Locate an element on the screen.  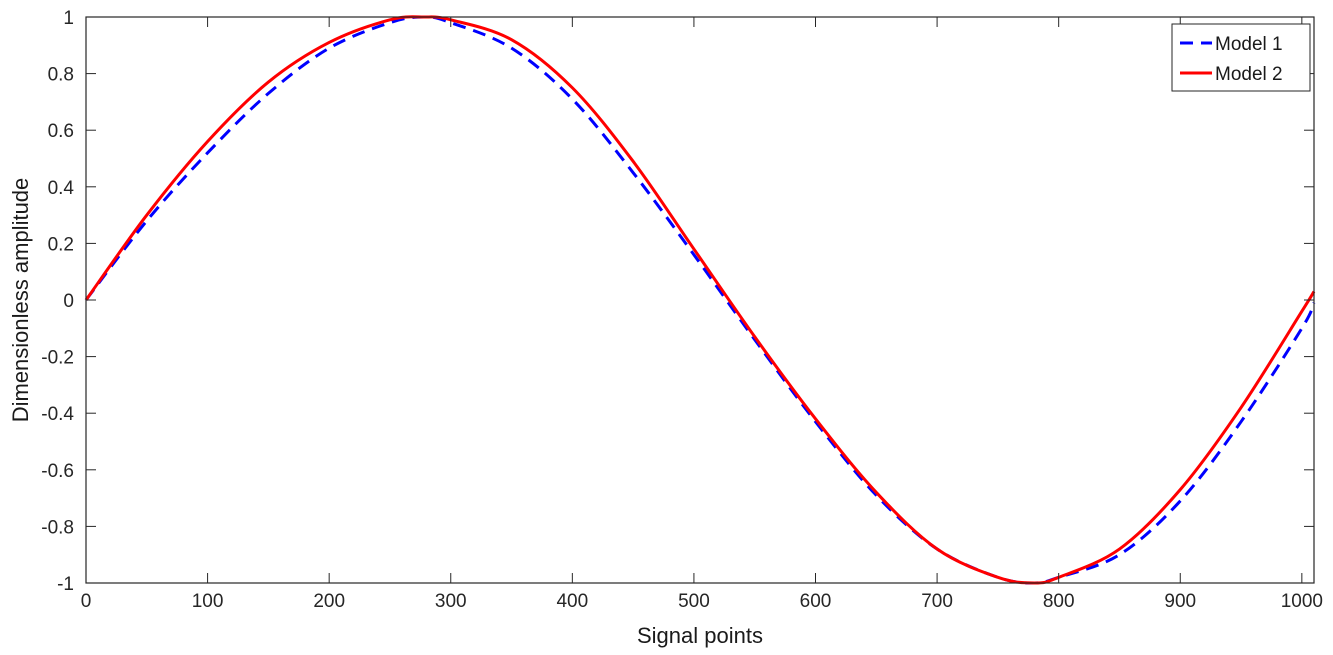
y-tick-label: 0.4 is located at coordinates (61, 188).